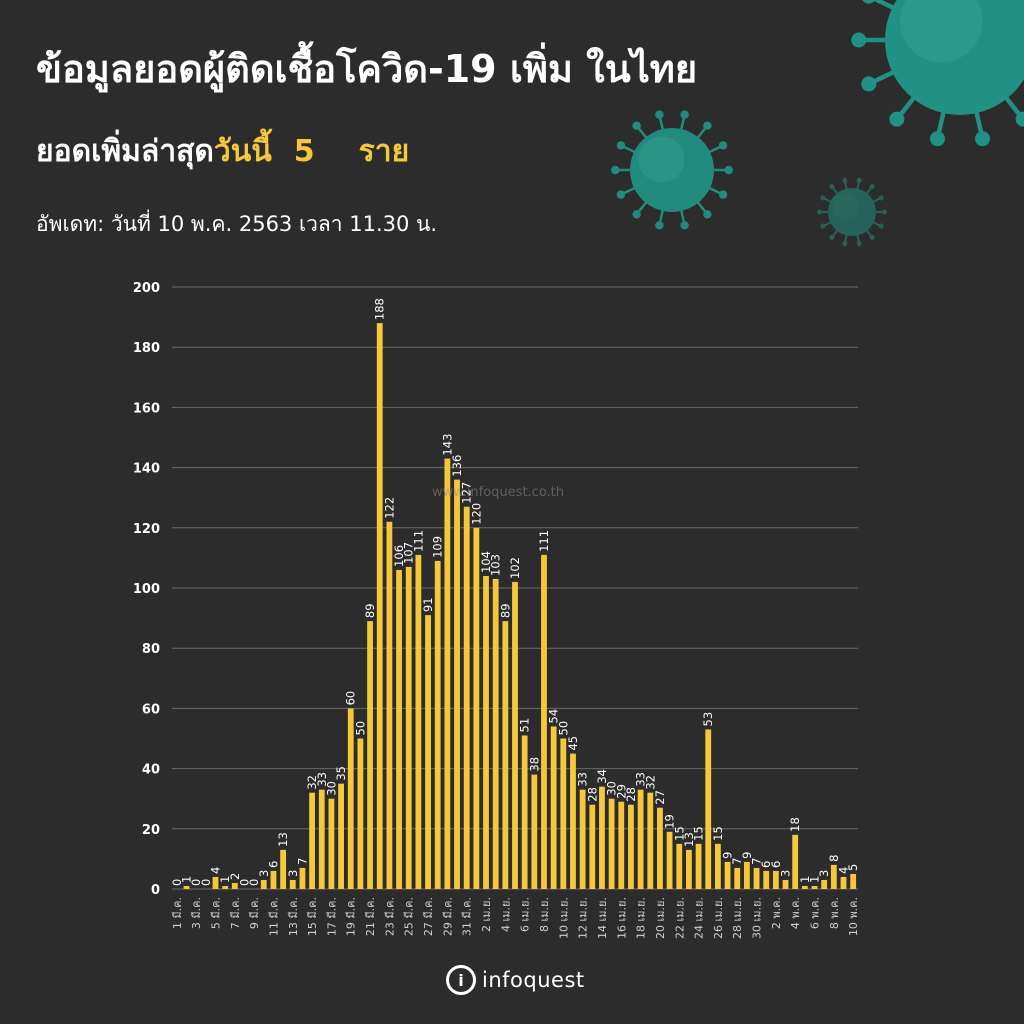 This screenshot has width=1024, height=1024. What do you see at coordinates (505, 914) in the screenshot?
I see `x-tick-label: 4 เม.ย.` at bounding box center [505, 914].